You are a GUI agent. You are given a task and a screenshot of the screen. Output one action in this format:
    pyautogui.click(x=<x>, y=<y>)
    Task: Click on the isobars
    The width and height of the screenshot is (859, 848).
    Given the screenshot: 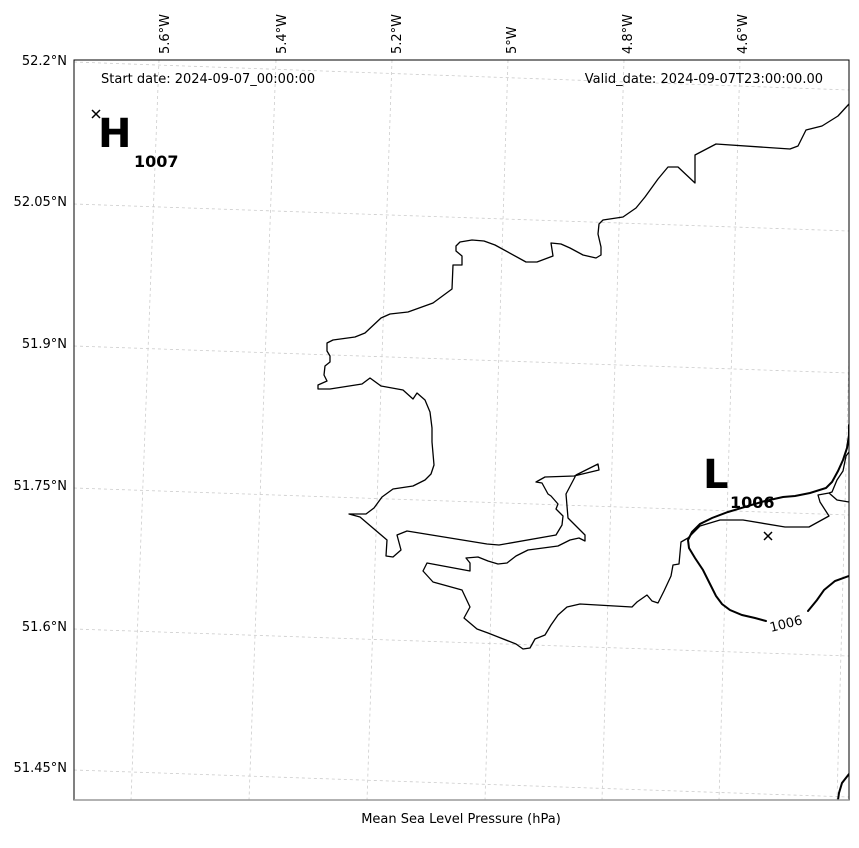 What is the action you would take?
    pyautogui.click(x=767, y=612)
    